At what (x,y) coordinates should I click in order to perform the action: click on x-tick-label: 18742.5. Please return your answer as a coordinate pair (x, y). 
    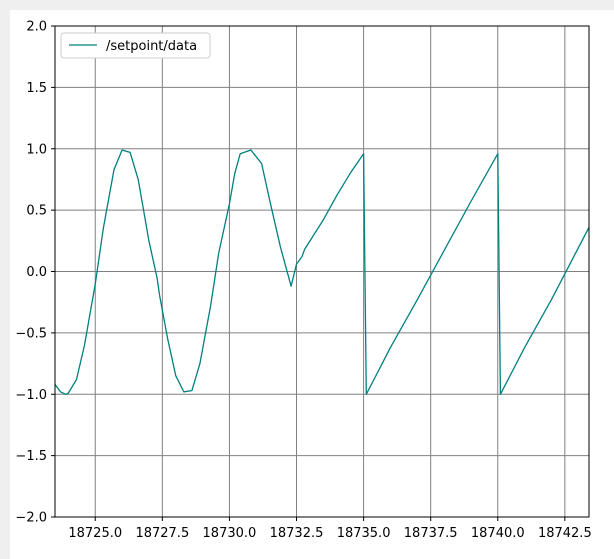
    Looking at the image, I should click on (565, 533).